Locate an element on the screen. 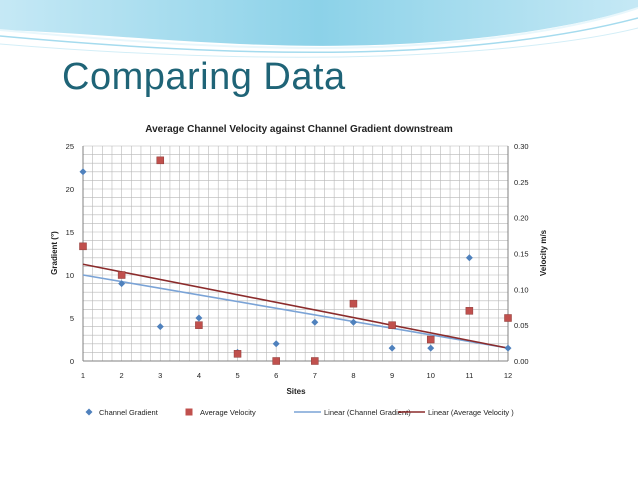 Image resolution: width=638 pixels, height=479 pixels. y-tick-label: 15 is located at coordinates (70, 232).